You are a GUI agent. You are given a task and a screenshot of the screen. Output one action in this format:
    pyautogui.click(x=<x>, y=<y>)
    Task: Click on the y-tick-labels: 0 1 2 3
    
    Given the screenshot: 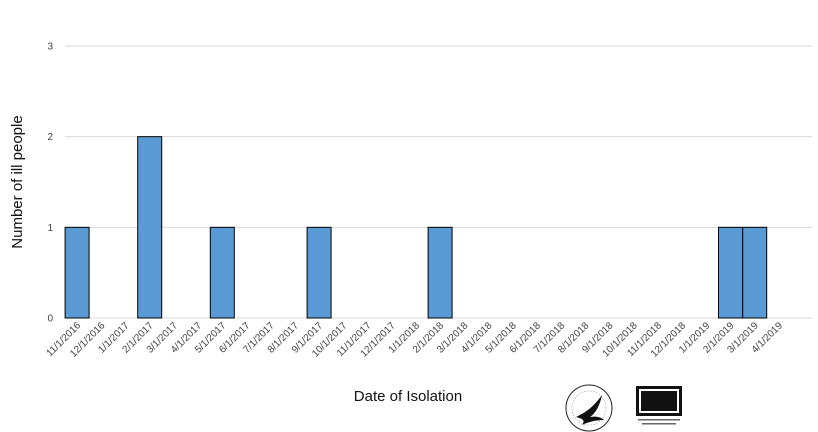 What is the action you would take?
    pyautogui.click(x=50, y=183)
    